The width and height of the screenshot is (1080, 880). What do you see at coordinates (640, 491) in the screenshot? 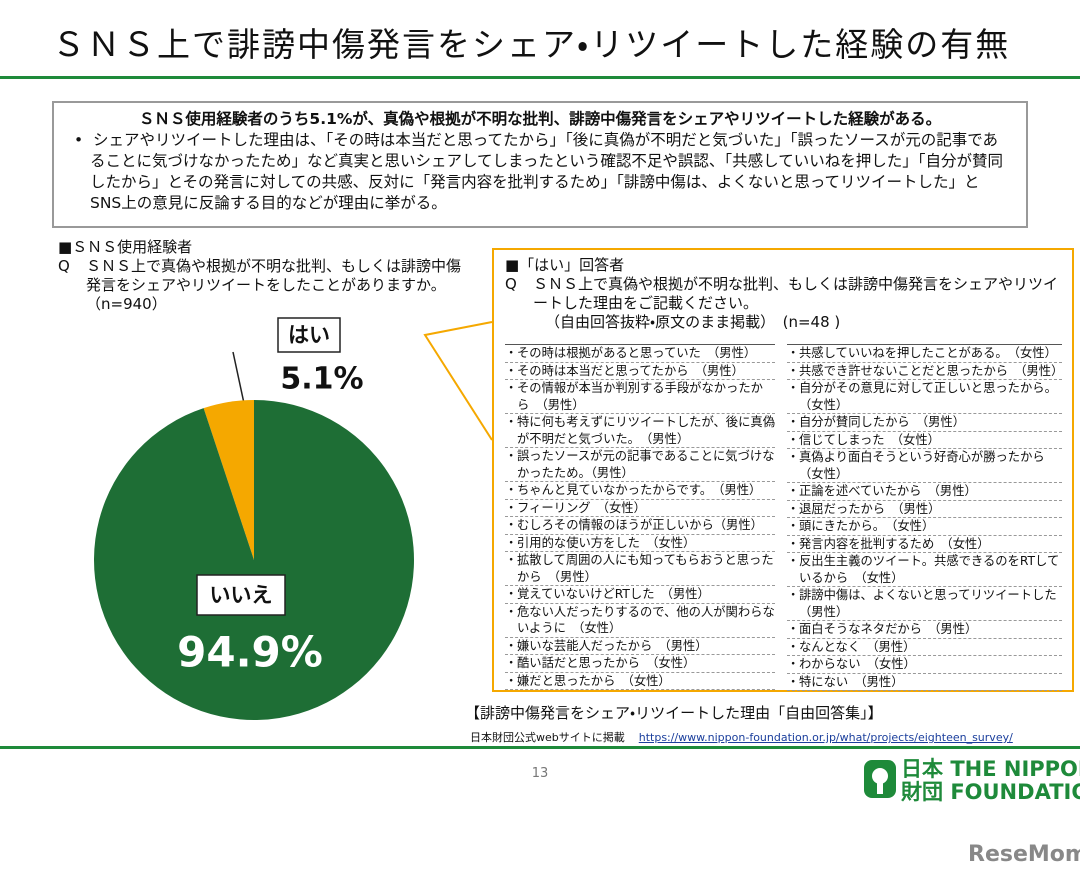
I see `response-item: ちゃんと見ていなかったからです。 （男性）` at bounding box center [640, 491].